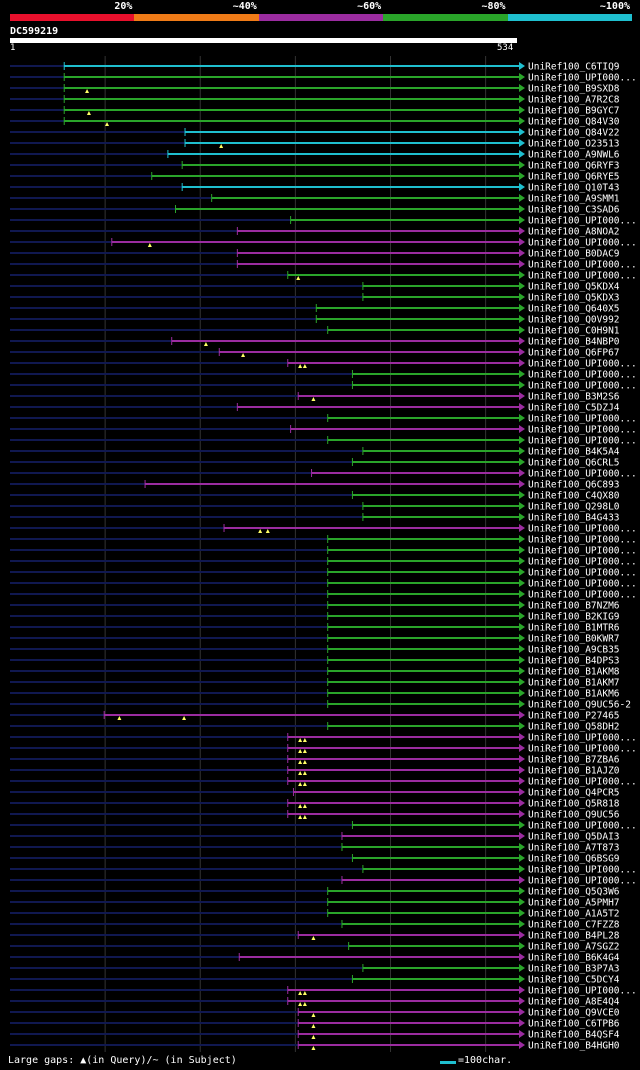  Describe the element at coordinates (574, 848) in the screenshot. I see `hit-label: UniRef100_A7T873` at that location.